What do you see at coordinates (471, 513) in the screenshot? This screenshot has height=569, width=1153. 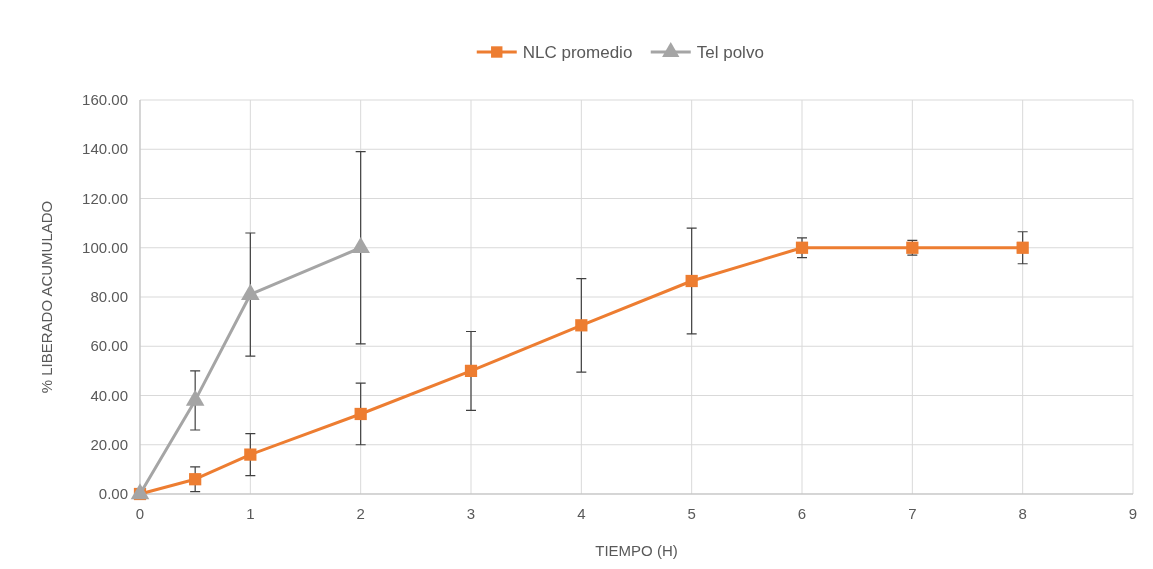 I see `x-tick-label: 3` at bounding box center [471, 513].